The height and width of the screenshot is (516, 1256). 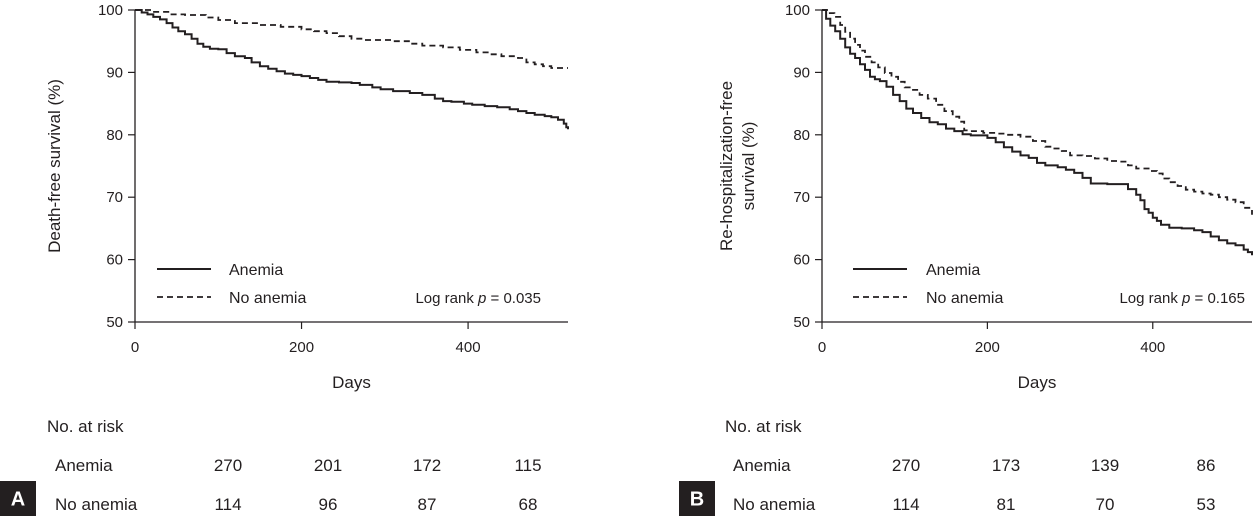 I want to click on risk-value: 87, so click(x=427, y=504).